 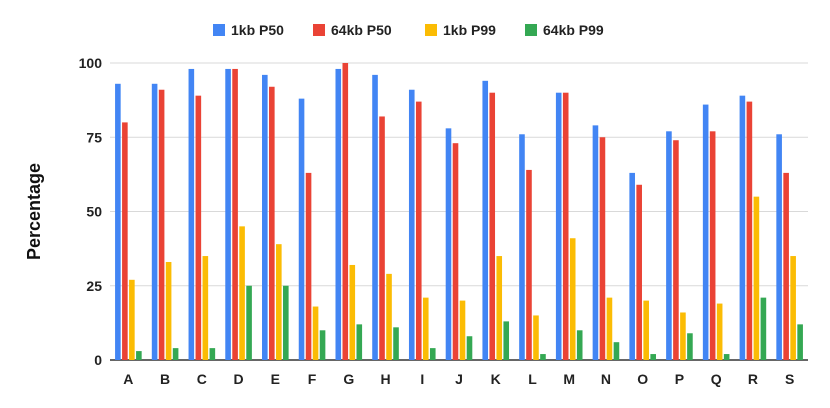 I want to click on bar-G-1kb-p50, so click(x=338, y=214).